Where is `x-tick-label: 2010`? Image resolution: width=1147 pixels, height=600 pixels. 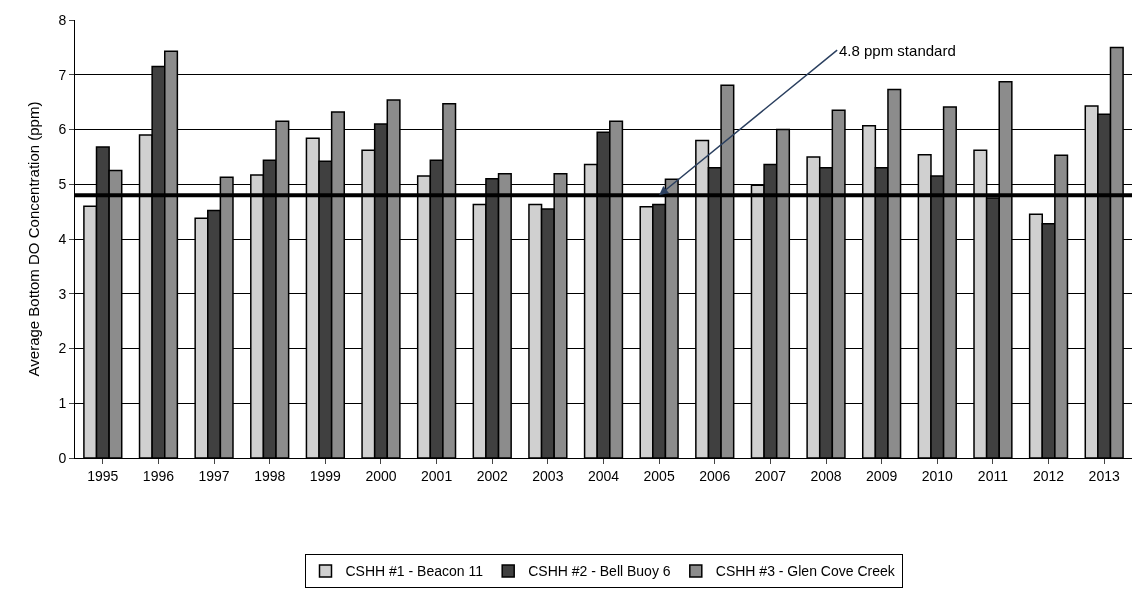
x-tick-label: 2010 is located at coordinates (937, 475).